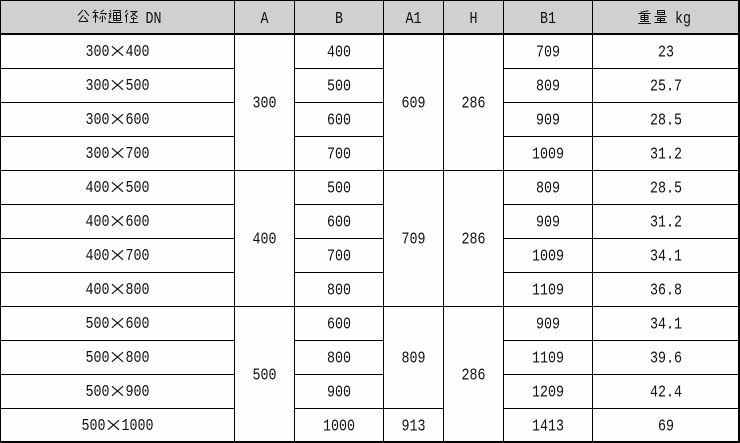 The width and height of the screenshot is (740, 443). I want to click on svg-text: H, so click(474, 19).